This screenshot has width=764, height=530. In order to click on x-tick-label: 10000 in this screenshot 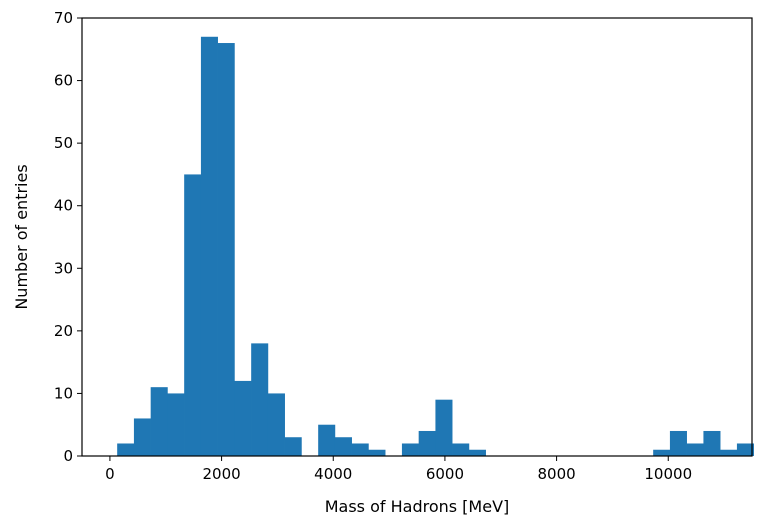, I will do `click(668, 474)`.